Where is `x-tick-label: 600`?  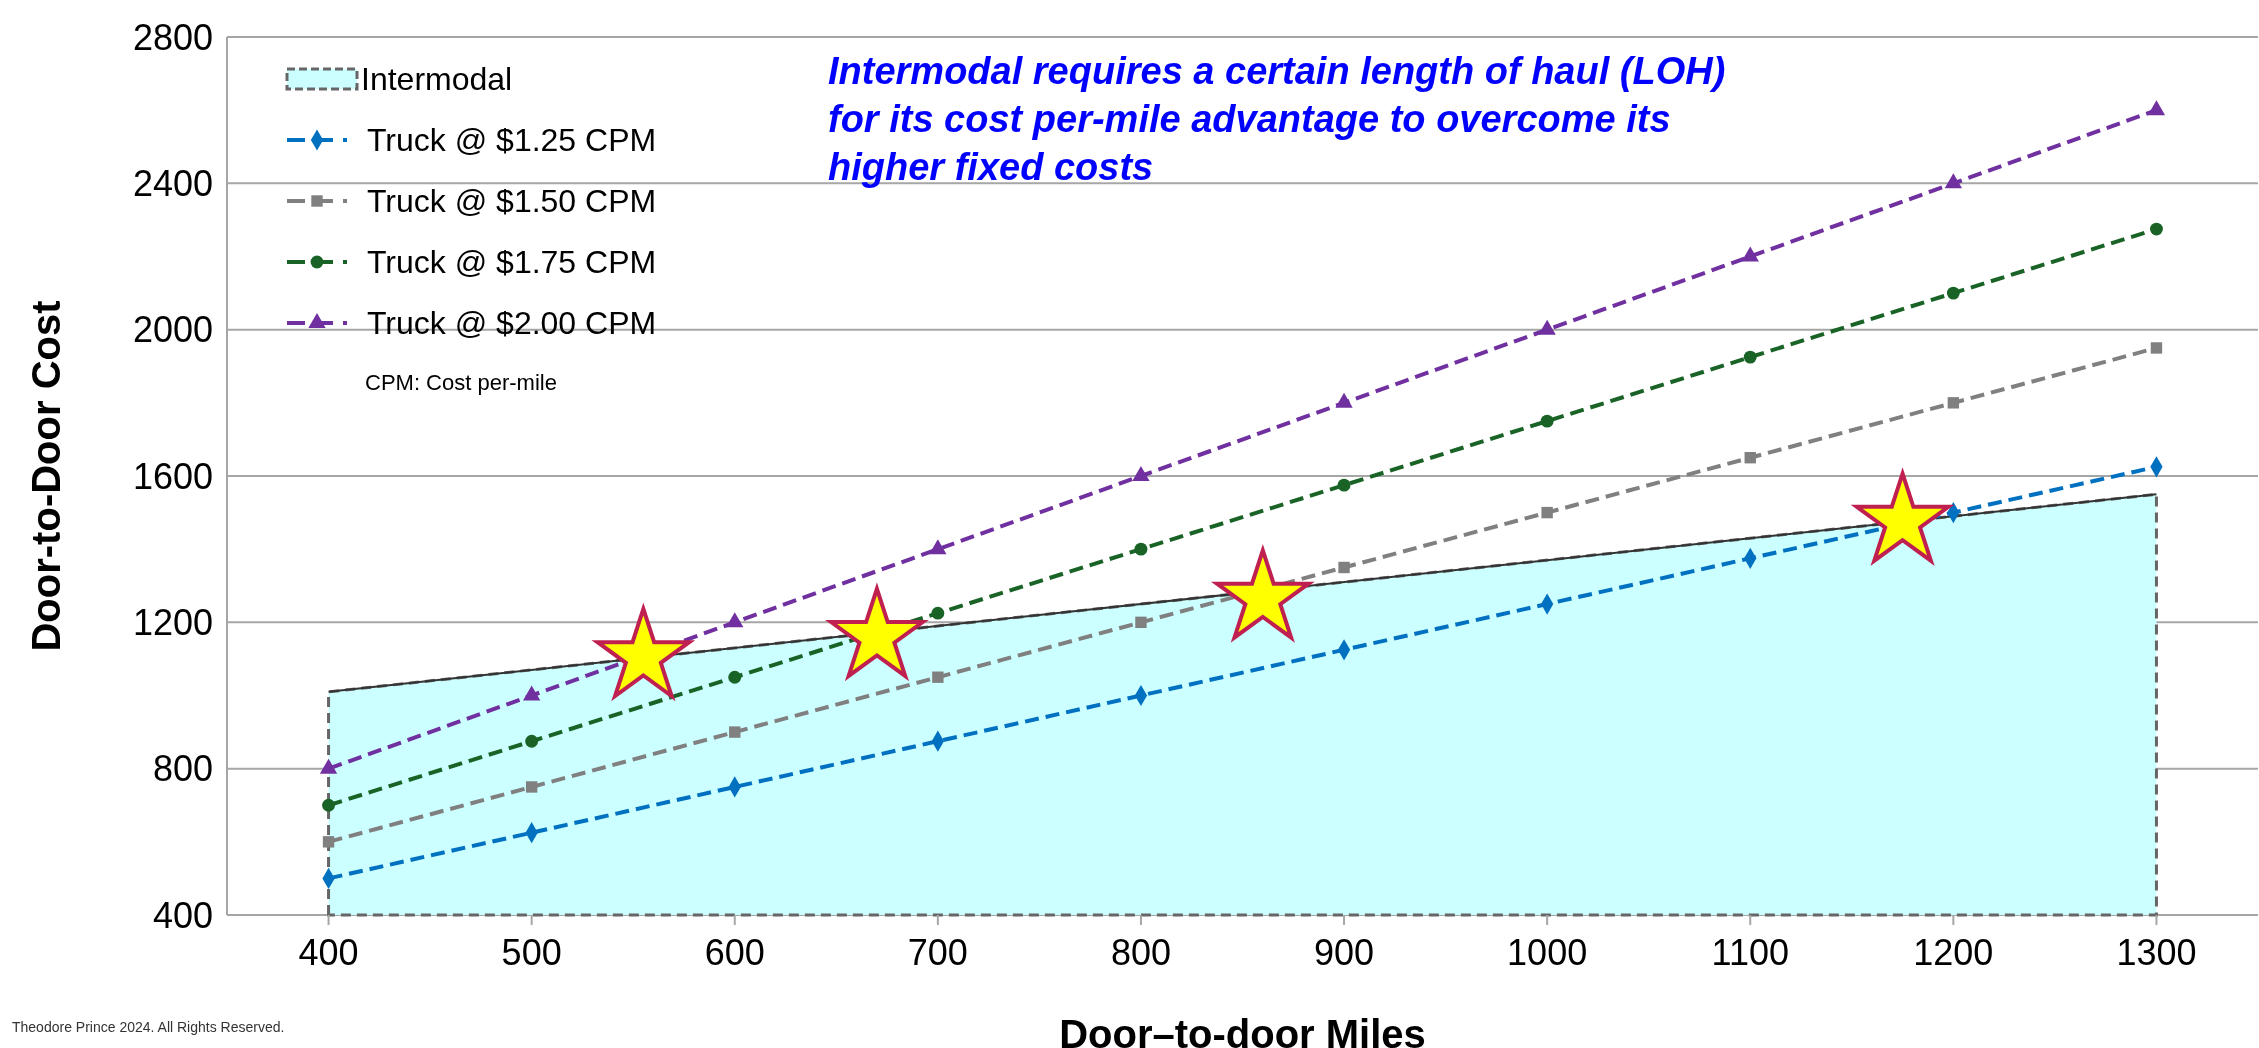 x-tick-label: 600 is located at coordinates (734, 952).